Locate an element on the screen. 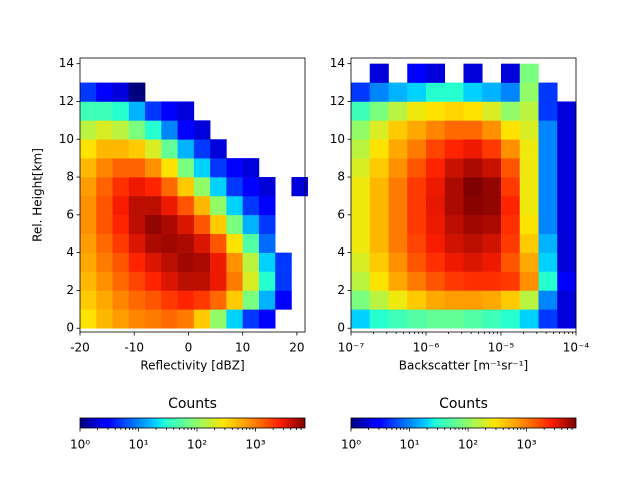 This screenshot has width=640, height=480. y-tick-label: 6 is located at coordinates (341, 214).